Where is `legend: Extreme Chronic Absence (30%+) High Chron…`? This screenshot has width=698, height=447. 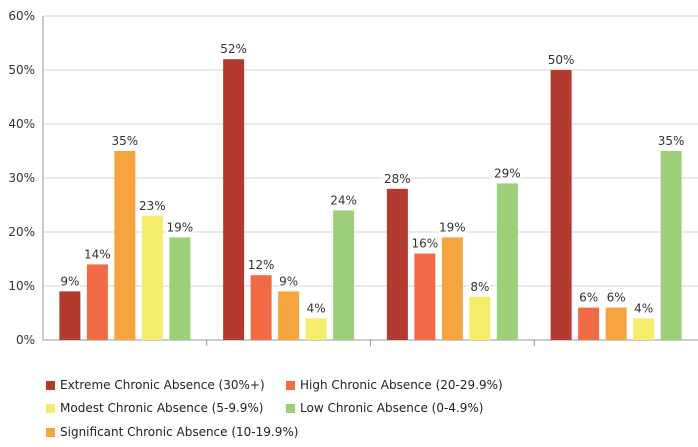
legend: Extreme Chronic Absence (30%+) High Chron… is located at coordinates (346, 412).